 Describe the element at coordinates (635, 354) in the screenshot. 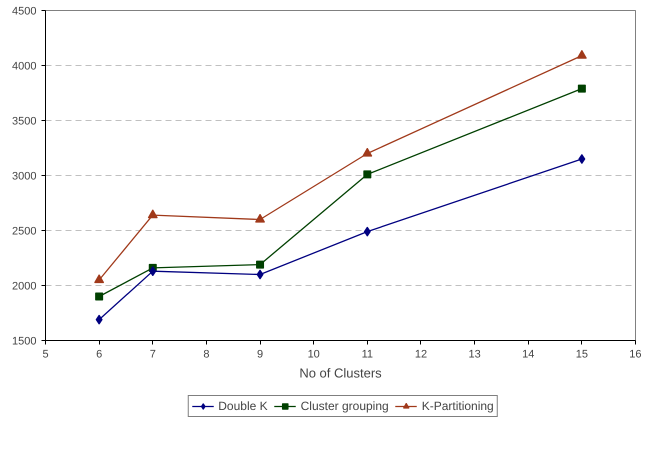

I see `x-tick-label: 16` at that location.